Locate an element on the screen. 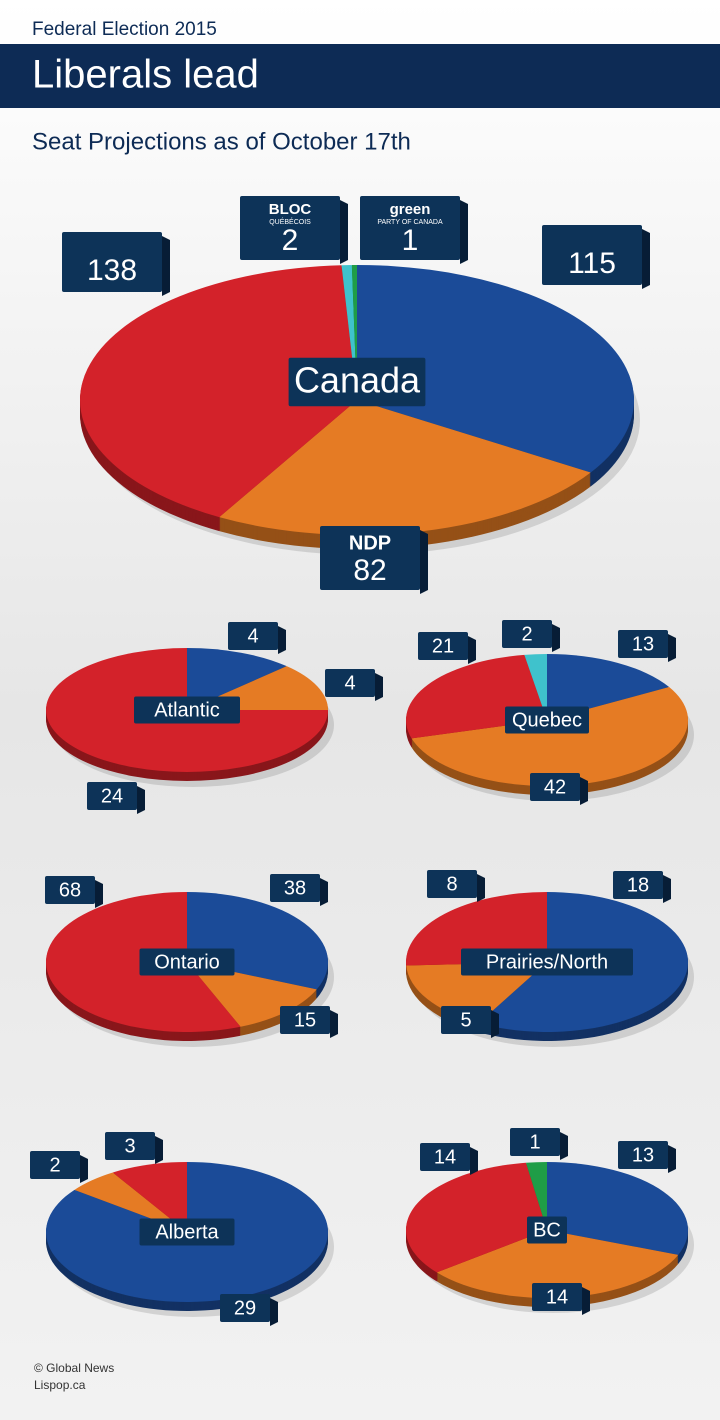 The image size is (720, 1420). value-label: 3 is located at coordinates (129, 1146).